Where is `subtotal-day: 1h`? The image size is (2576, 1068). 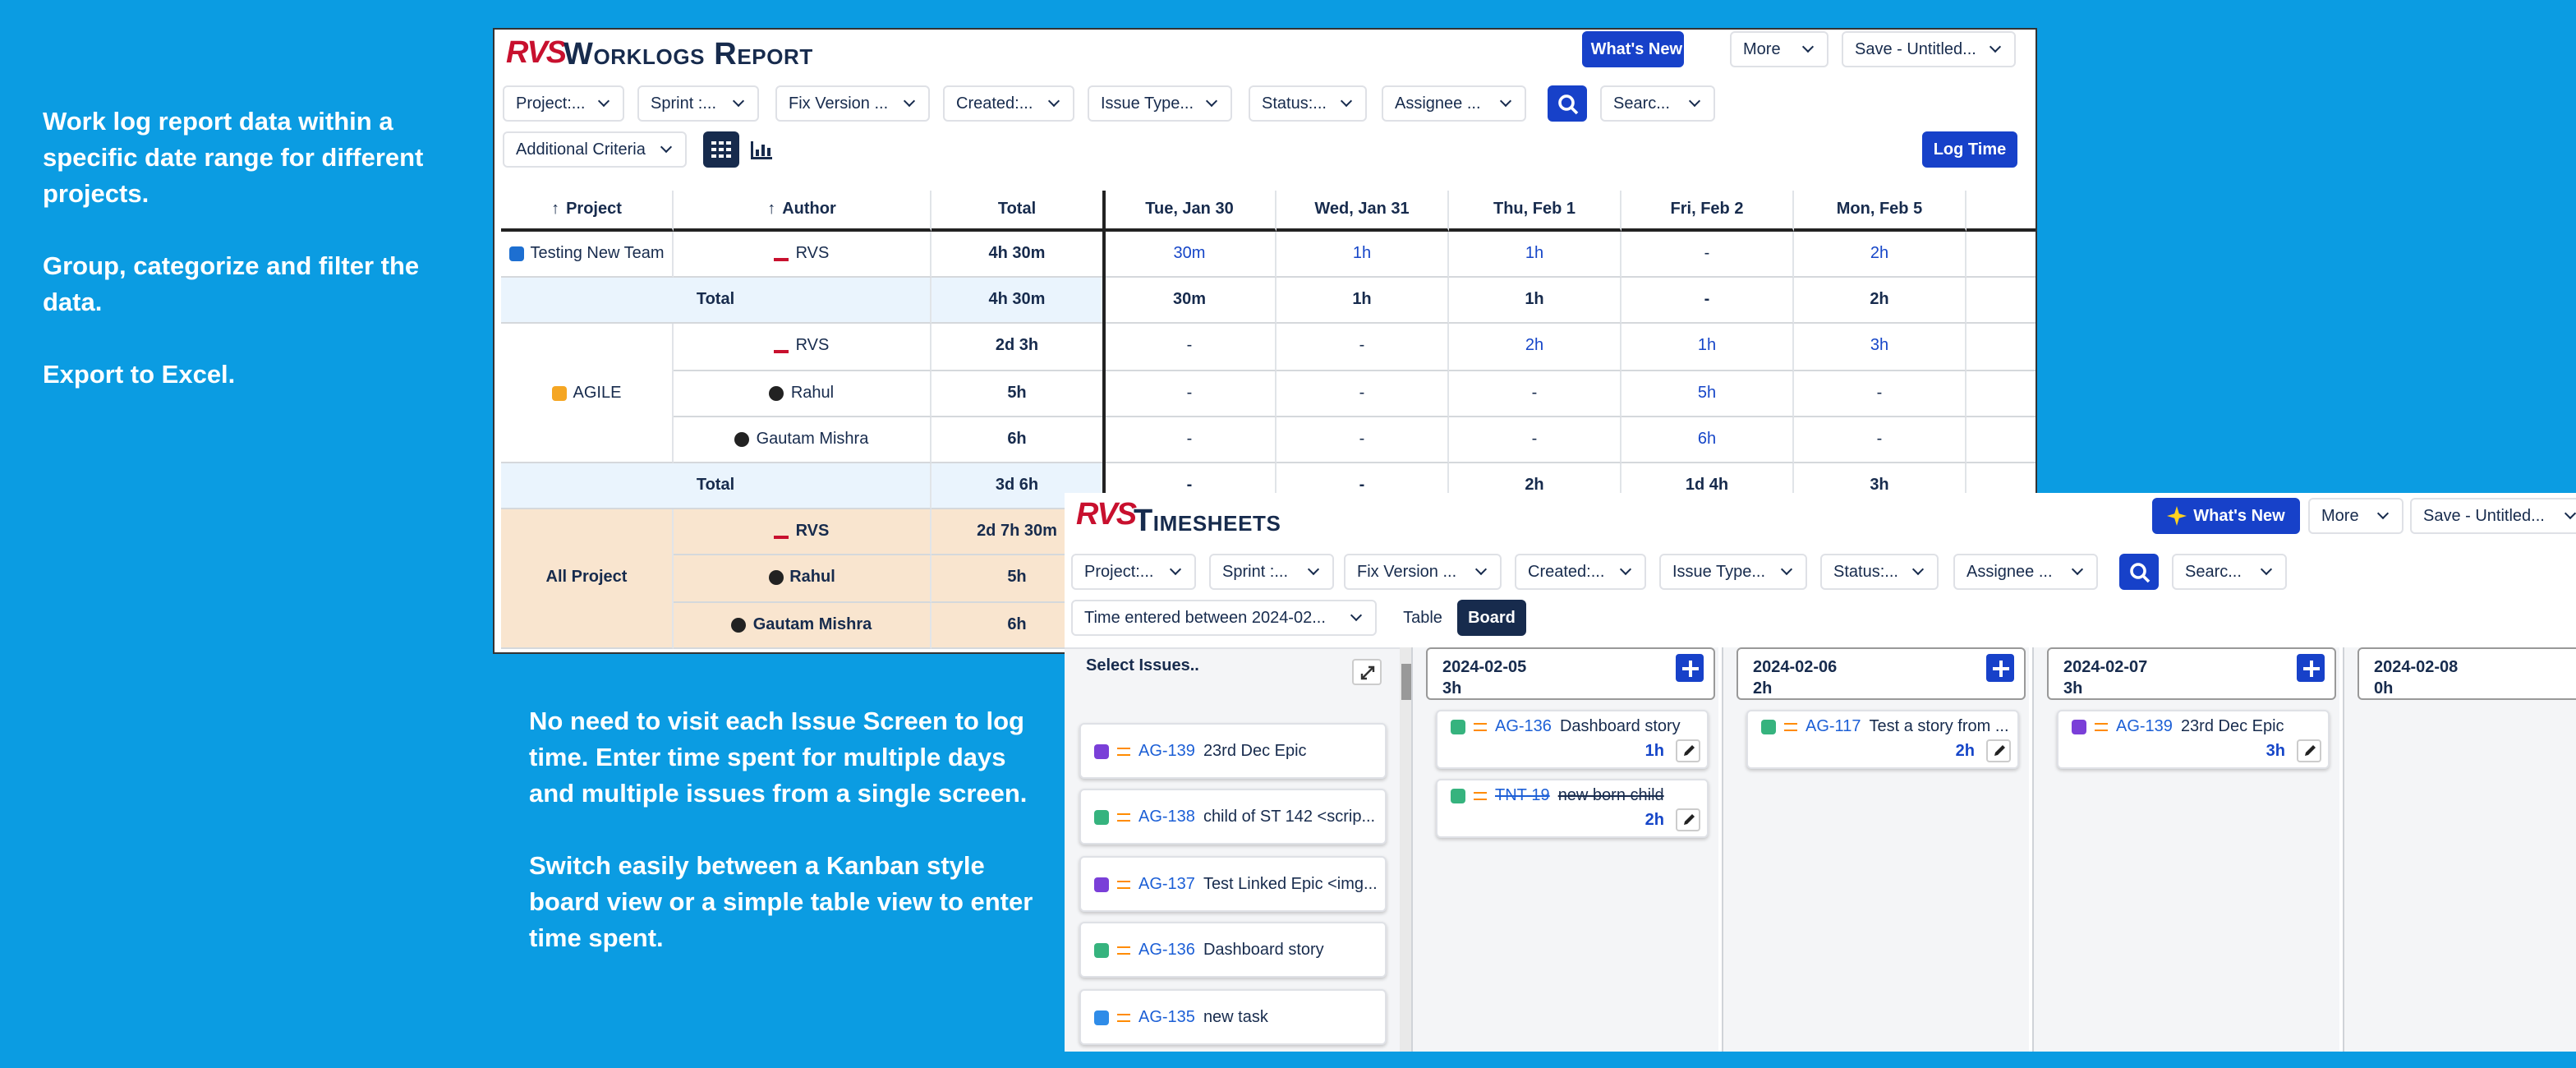
subtotal-day: 1h is located at coordinates (1362, 301).